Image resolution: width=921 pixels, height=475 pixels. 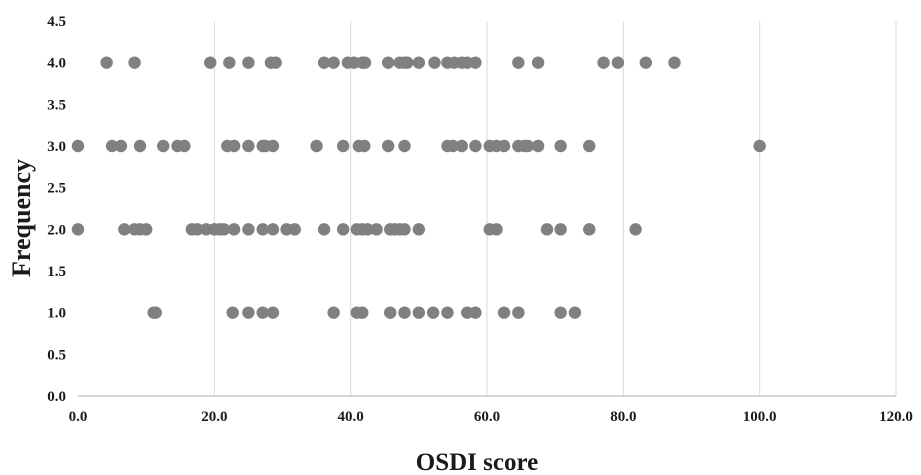 I want to click on x-tick-label: 120.0, so click(x=896, y=417).